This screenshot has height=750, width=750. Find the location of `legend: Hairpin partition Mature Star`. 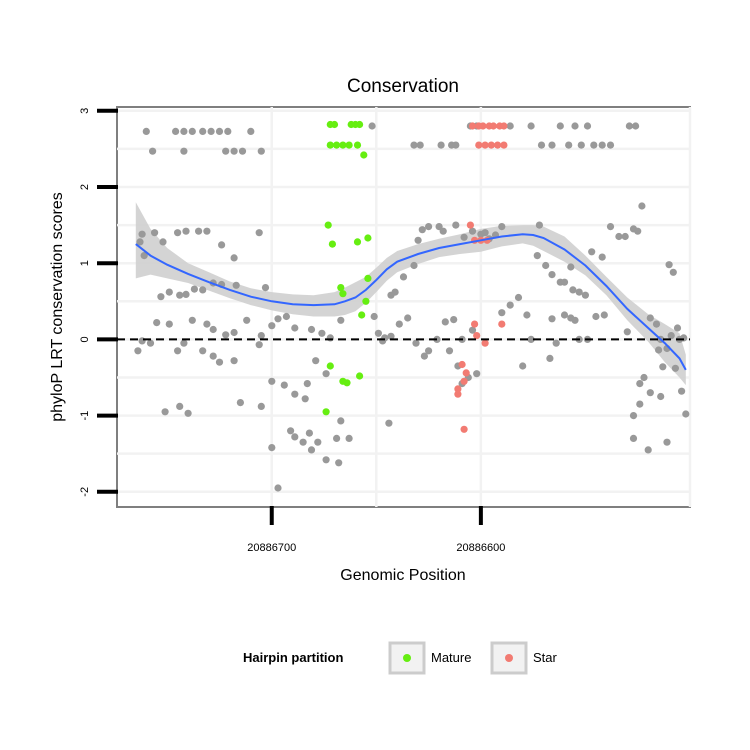

legend: Hairpin partition Mature Star is located at coordinates (400, 658).